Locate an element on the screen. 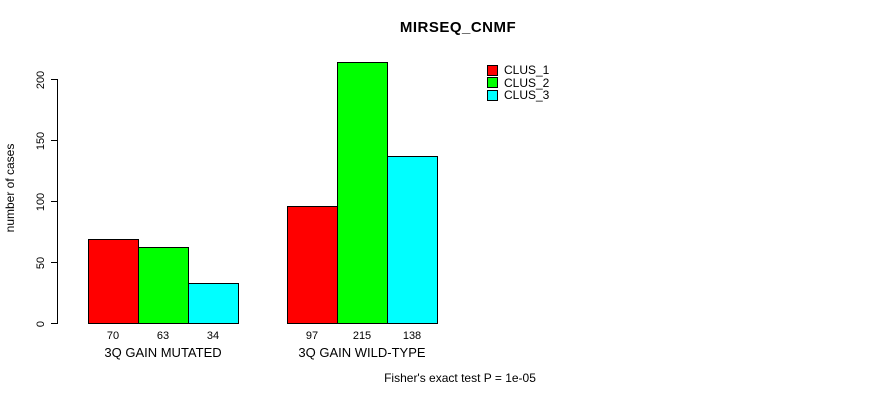 Image resolution: width=890 pixels, height=400 pixels. bar-clus_1-group1 is located at coordinates (113, 281).